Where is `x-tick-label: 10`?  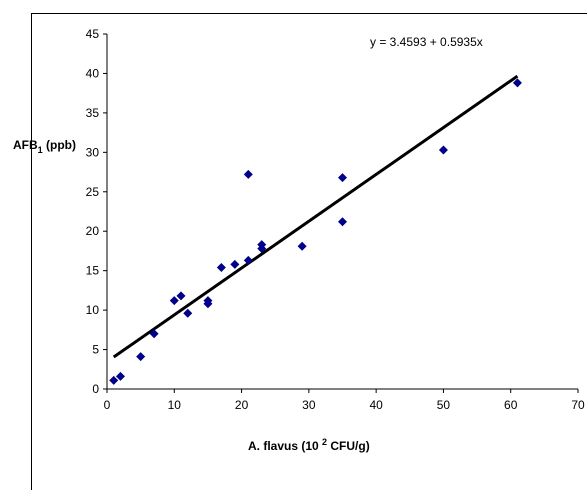 x-tick-label: 10 is located at coordinates (175, 405).